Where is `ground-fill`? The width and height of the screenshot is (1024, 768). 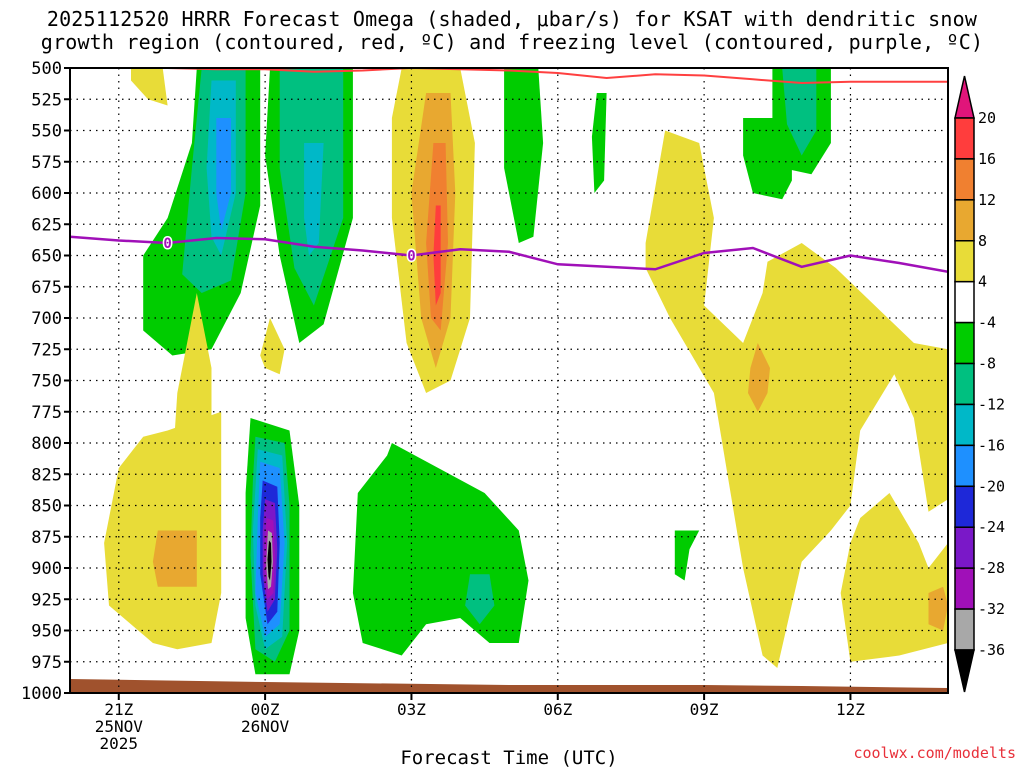
ground-fill is located at coordinates (509, 686).